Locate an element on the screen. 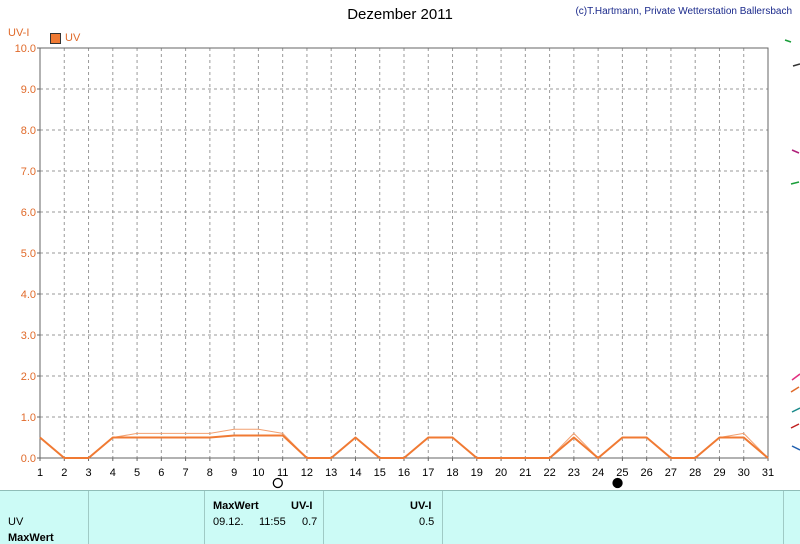 Image resolution: width=800 pixels, height=544 pixels. y-tick-label: 2.0 is located at coordinates (28, 377).